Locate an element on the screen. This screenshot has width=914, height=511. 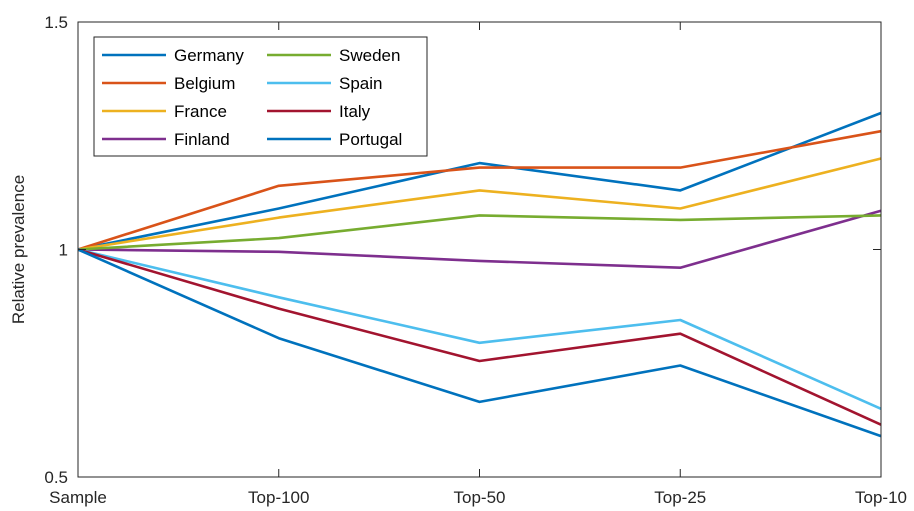
x-tick-label: Top-50 is located at coordinates (480, 497).